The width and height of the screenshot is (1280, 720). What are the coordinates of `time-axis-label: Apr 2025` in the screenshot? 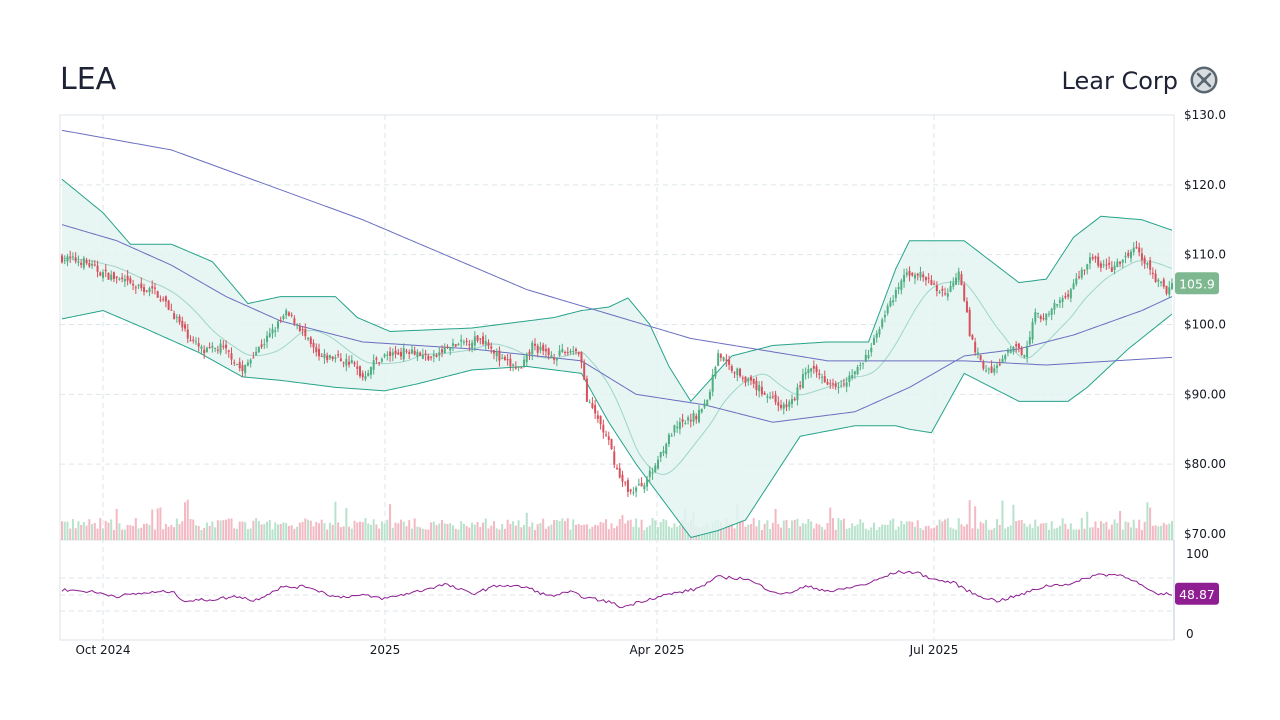 It's located at (656, 650).